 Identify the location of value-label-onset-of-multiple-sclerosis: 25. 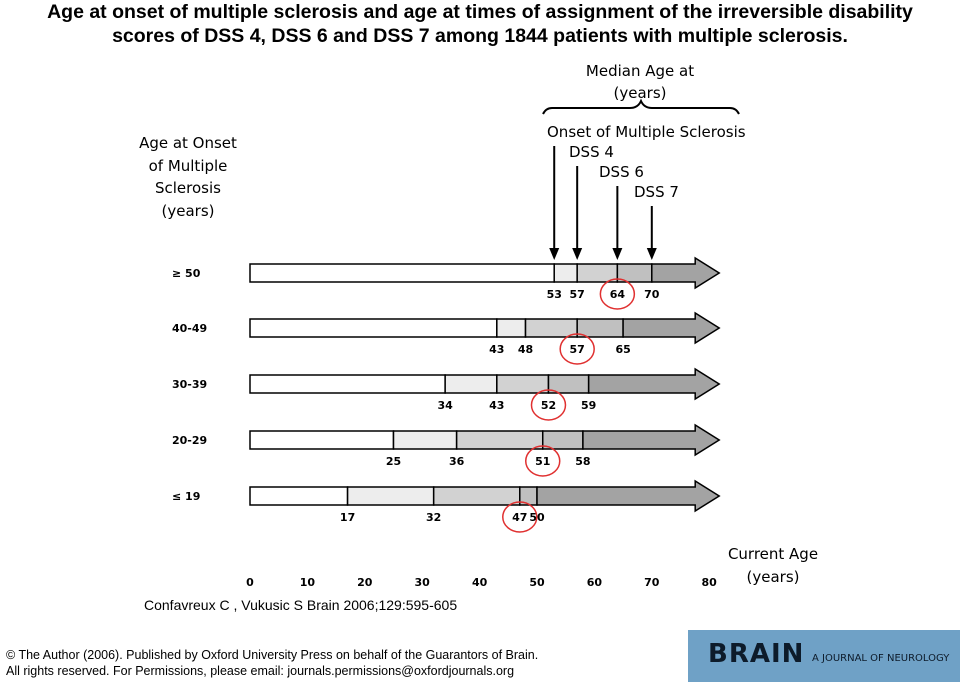
(393, 461).